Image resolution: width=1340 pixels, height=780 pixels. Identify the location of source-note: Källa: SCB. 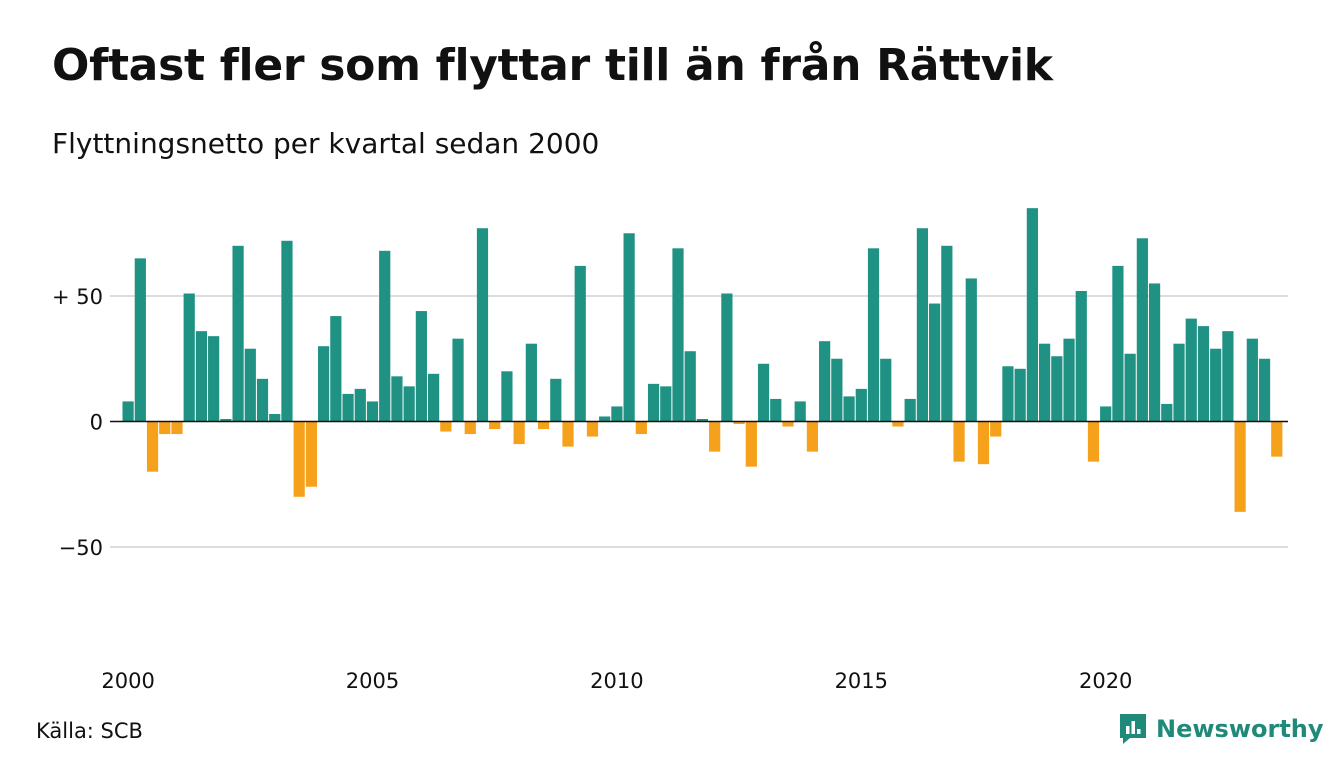
(89, 731).